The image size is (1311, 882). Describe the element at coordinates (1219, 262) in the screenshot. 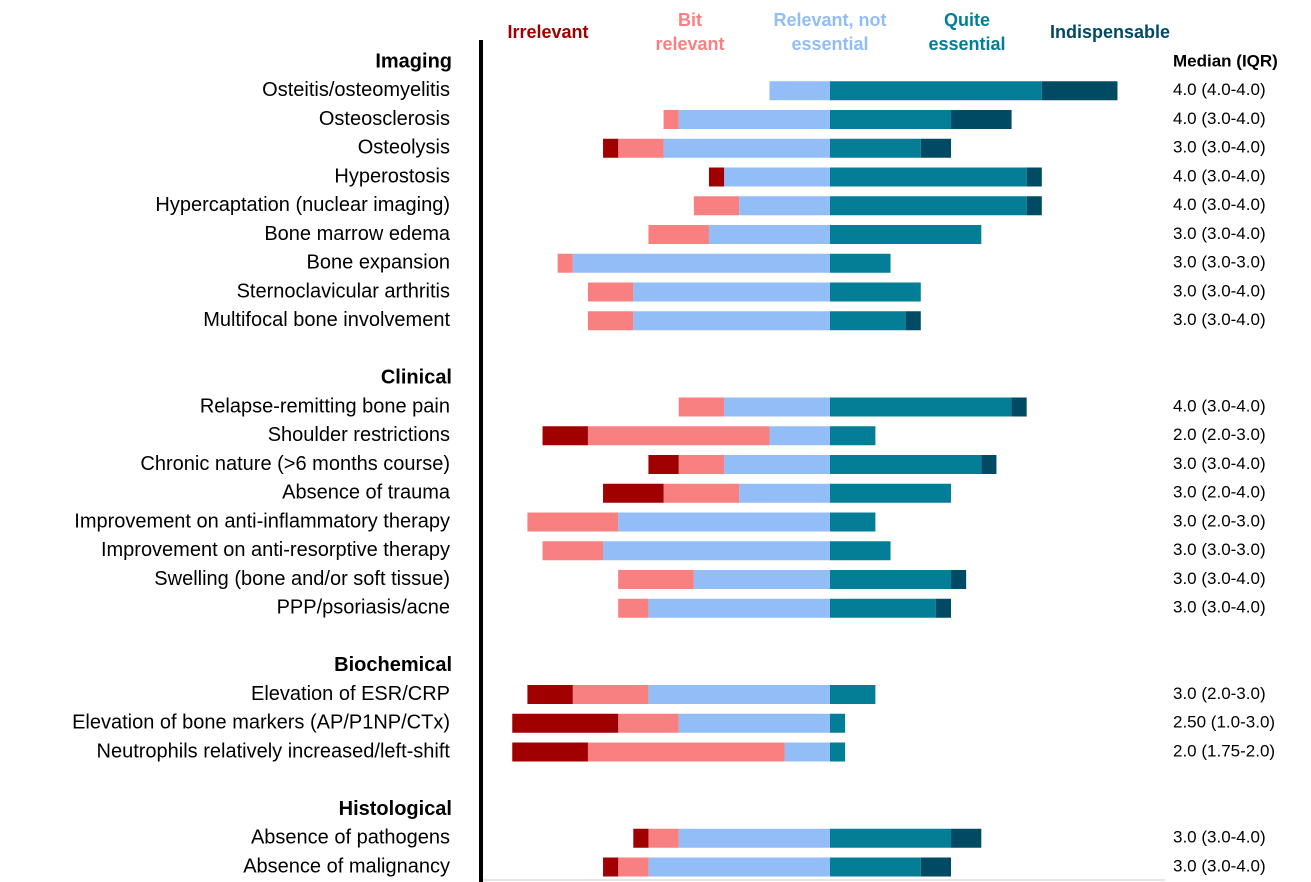

I see `median-label: 3.0 (3.0-3.0)` at that location.